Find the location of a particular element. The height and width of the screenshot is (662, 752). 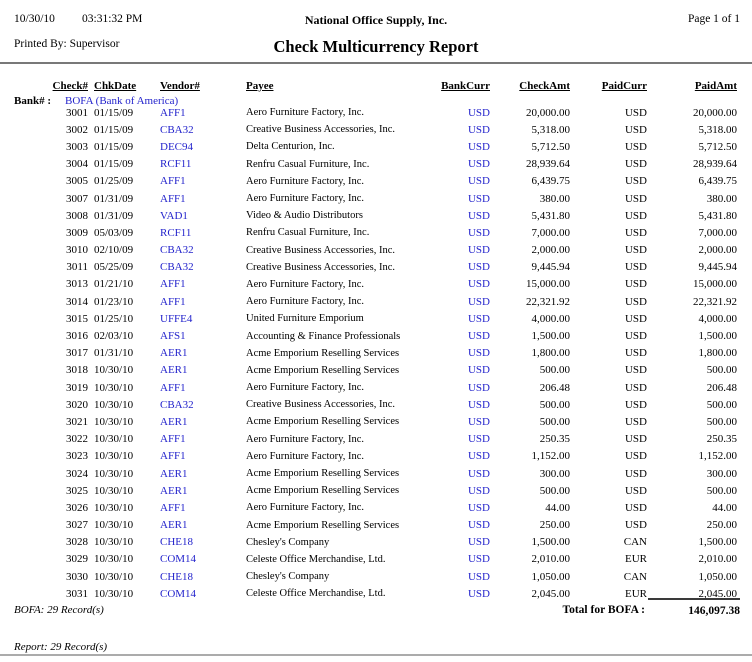

payee-cell: United Furniture Emporium is located at coordinates (305, 319).